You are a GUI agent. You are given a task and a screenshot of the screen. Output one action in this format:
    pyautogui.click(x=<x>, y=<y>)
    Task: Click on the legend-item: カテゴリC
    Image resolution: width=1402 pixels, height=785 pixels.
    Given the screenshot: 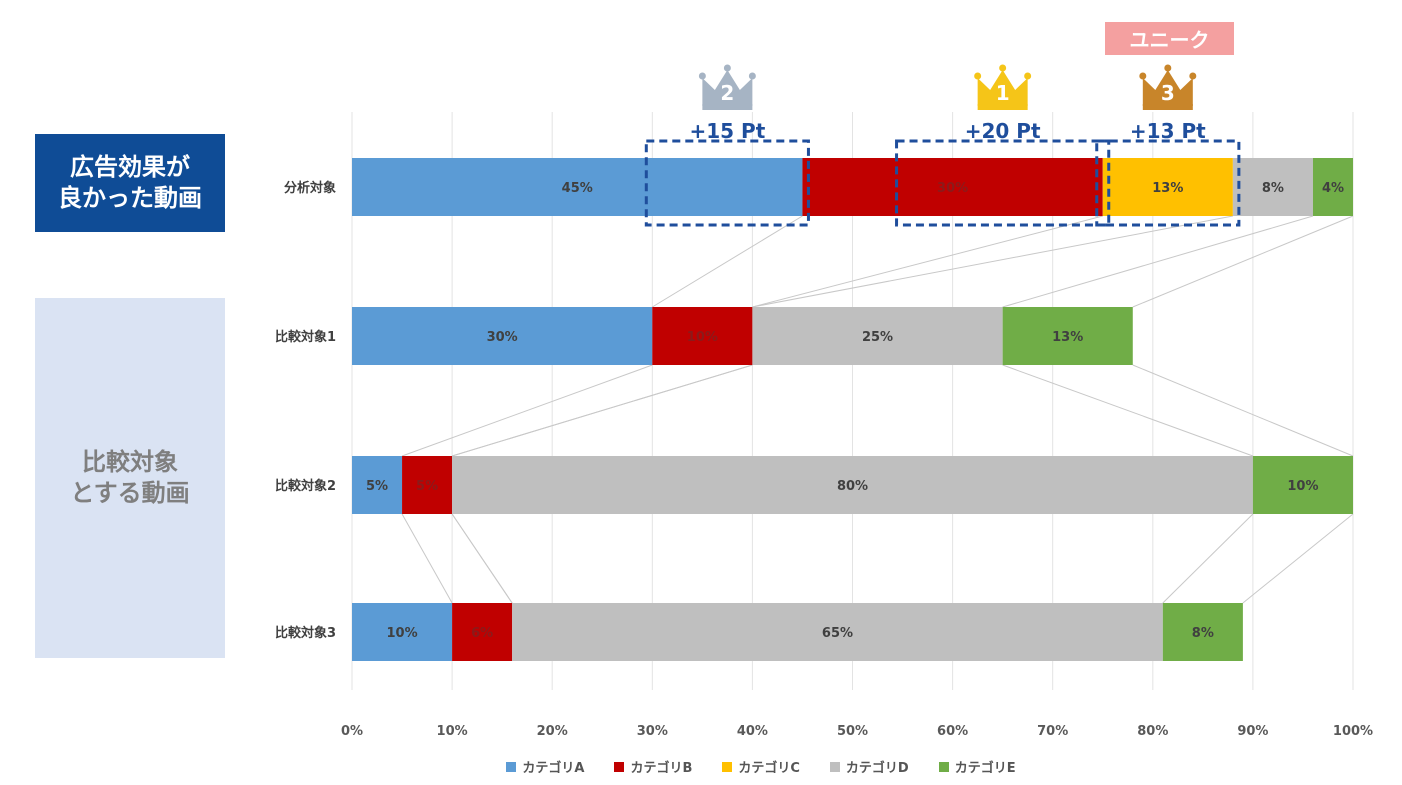 What is the action you would take?
    pyautogui.click(x=761, y=766)
    